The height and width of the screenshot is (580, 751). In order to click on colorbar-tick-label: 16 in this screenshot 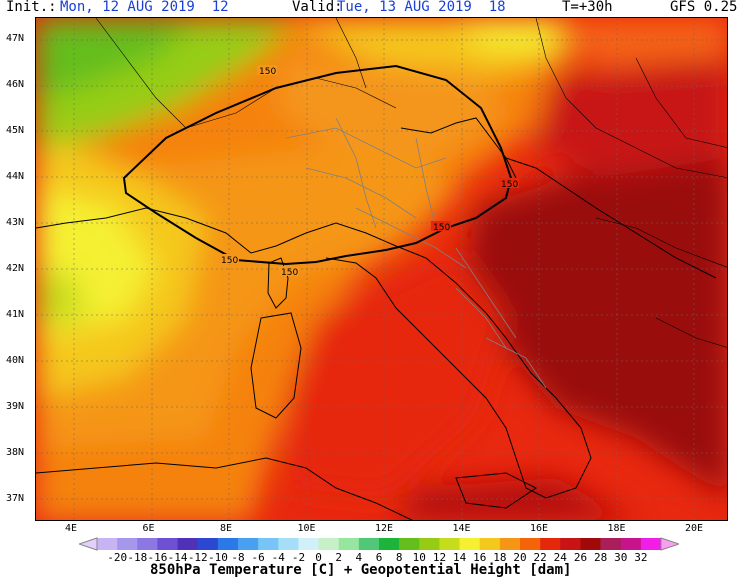, I will do `click(480, 557)`.